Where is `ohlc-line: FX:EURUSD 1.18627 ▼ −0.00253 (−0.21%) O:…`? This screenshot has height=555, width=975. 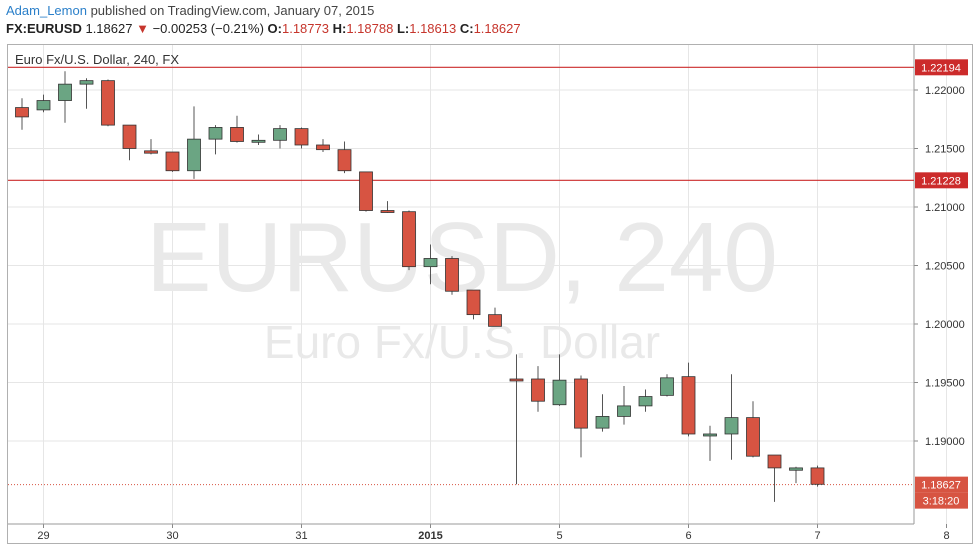 ohlc-line: FX:EURUSD 1.18627 ▼ −0.00253 (−0.21%) O:… is located at coordinates (263, 28).